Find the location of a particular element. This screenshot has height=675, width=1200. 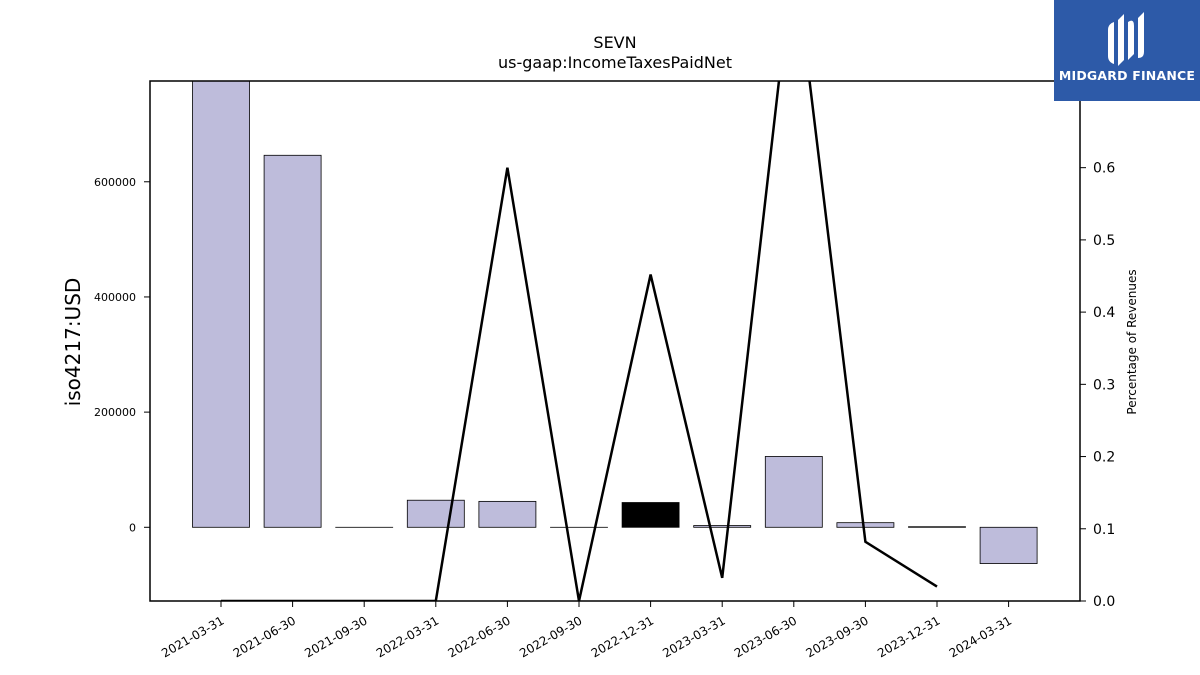

x-tick-label: 2022-09-30 is located at coordinates (550, 636).